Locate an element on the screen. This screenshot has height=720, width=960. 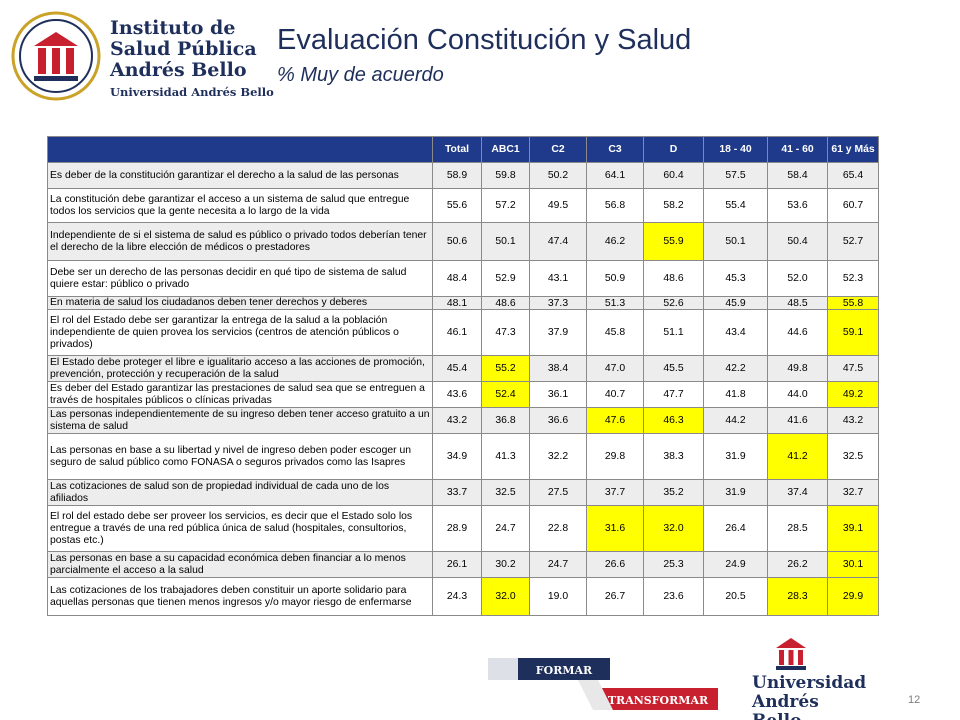
table-cell: 47.6 is located at coordinates (615, 420).